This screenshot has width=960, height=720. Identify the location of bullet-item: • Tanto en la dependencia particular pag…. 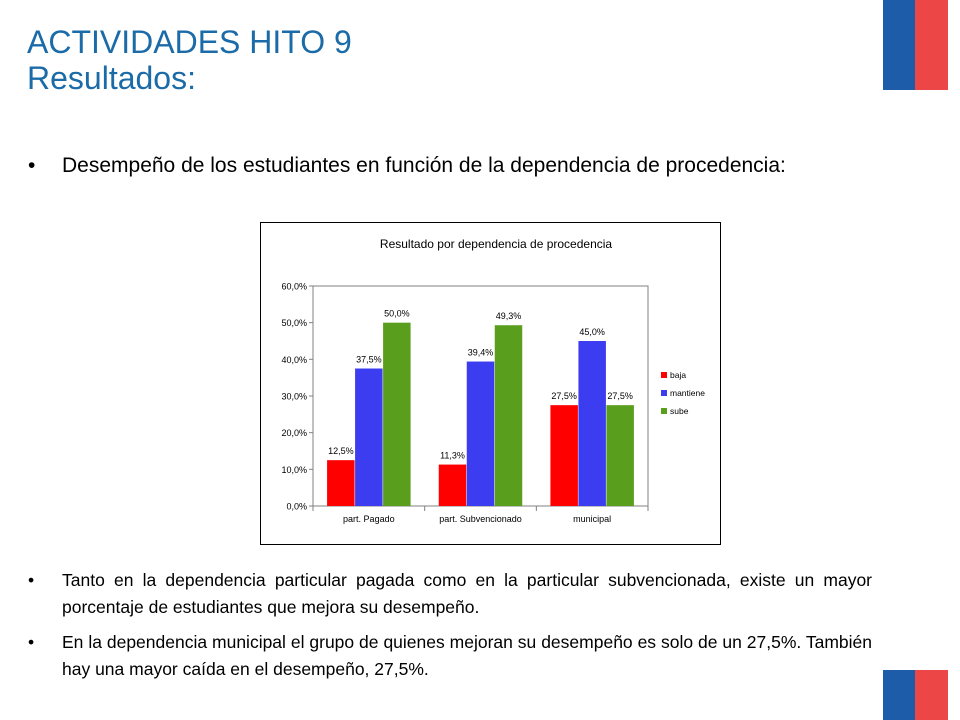
(450, 594).